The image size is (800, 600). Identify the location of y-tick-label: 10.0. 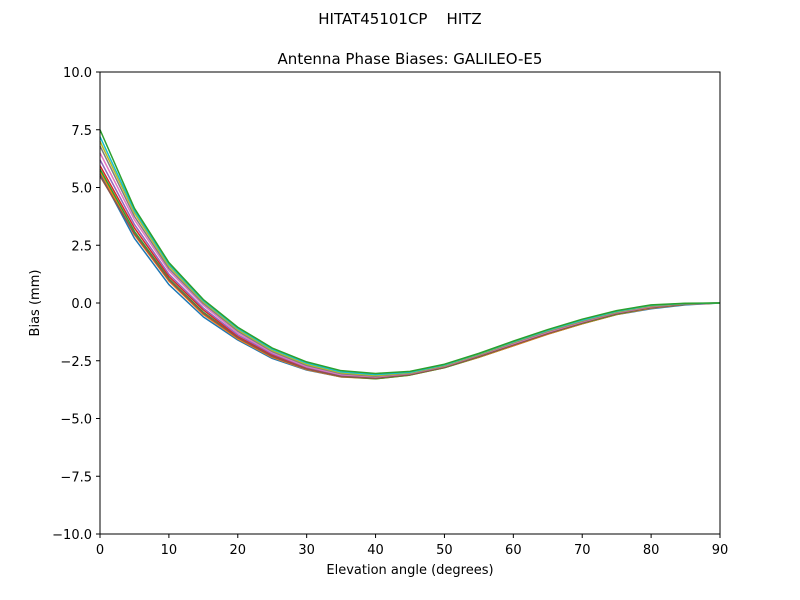
(77, 73).